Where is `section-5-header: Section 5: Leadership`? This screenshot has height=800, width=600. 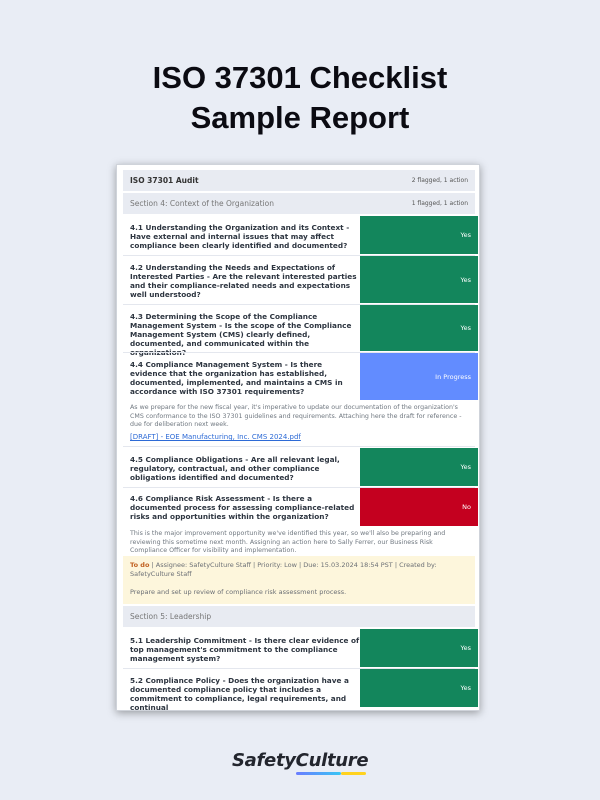 section-5-header: Section 5: Leadership is located at coordinates (299, 616).